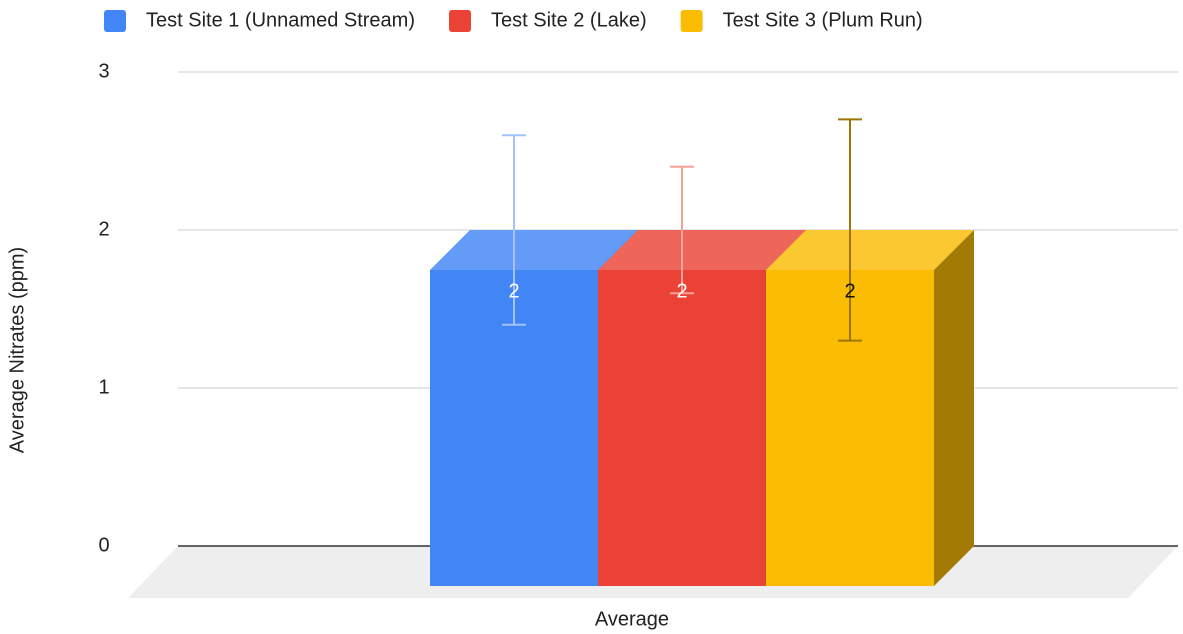  What do you see at coordinates (569, 20) in the screenshot?
I see `legend-label: Test Site 2 (Lake)` at bounding box center [569, 20].